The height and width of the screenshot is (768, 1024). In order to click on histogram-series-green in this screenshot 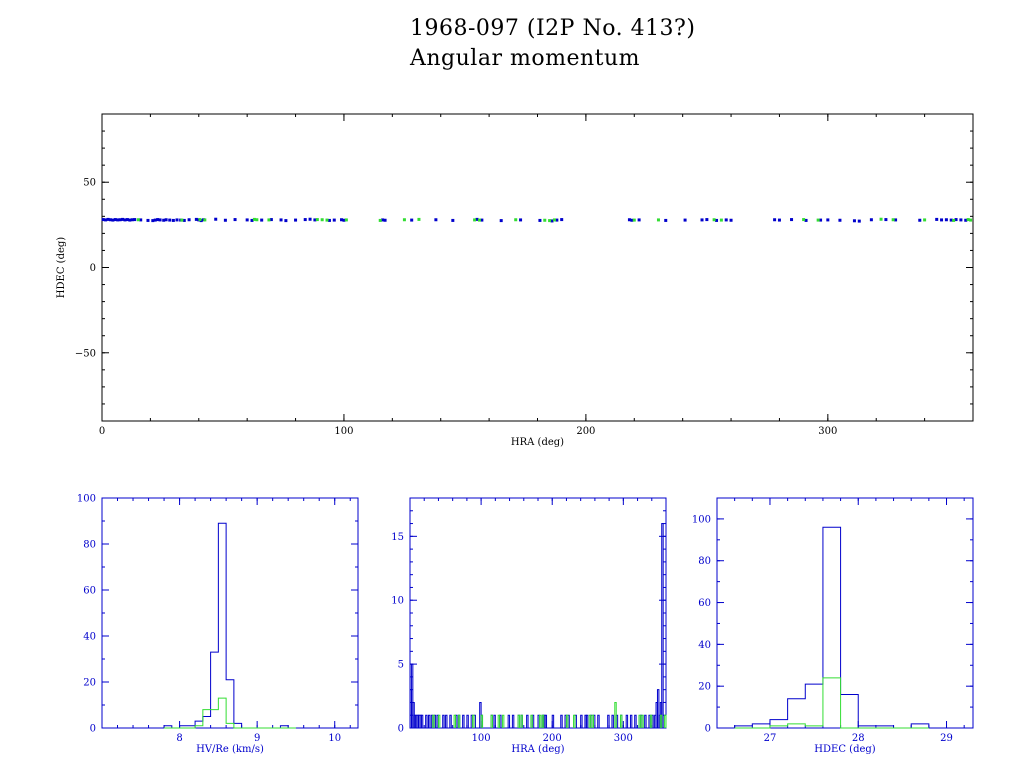, I will do `click(831, 703)`.